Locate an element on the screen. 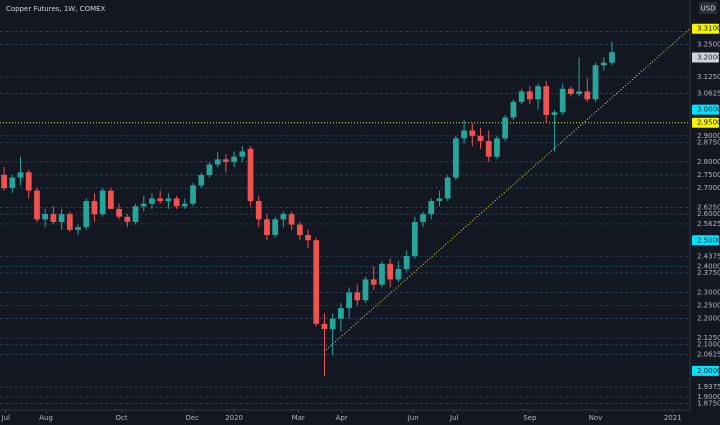 This screenshot has width=720, height=425. y-tick-label: 2.1000 is located at coordinates (708, 345).